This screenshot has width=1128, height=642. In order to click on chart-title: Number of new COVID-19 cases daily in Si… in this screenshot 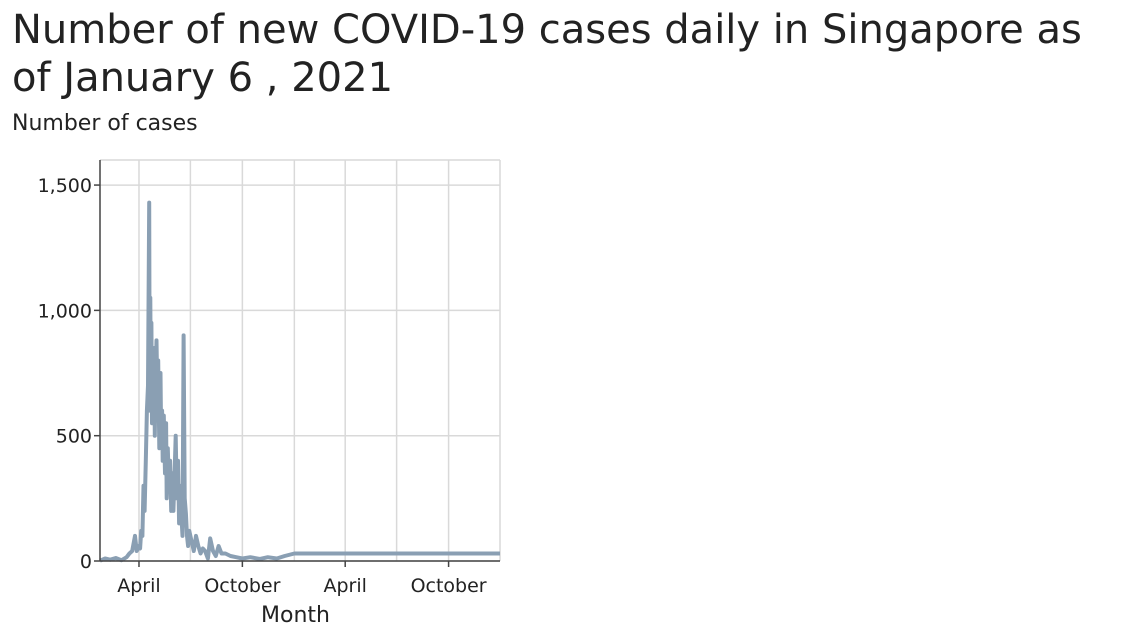, I will do `click(547, 54)`.